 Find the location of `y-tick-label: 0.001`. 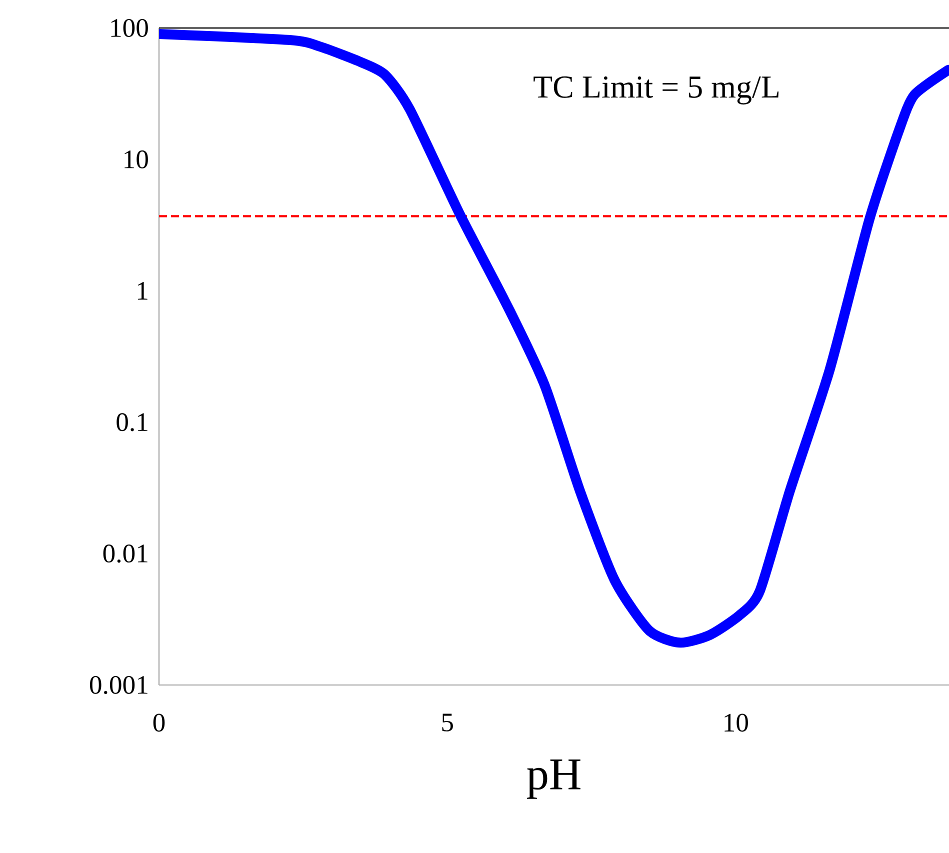

y-tick-label: 0.001 is located at coordinates (119, 685).